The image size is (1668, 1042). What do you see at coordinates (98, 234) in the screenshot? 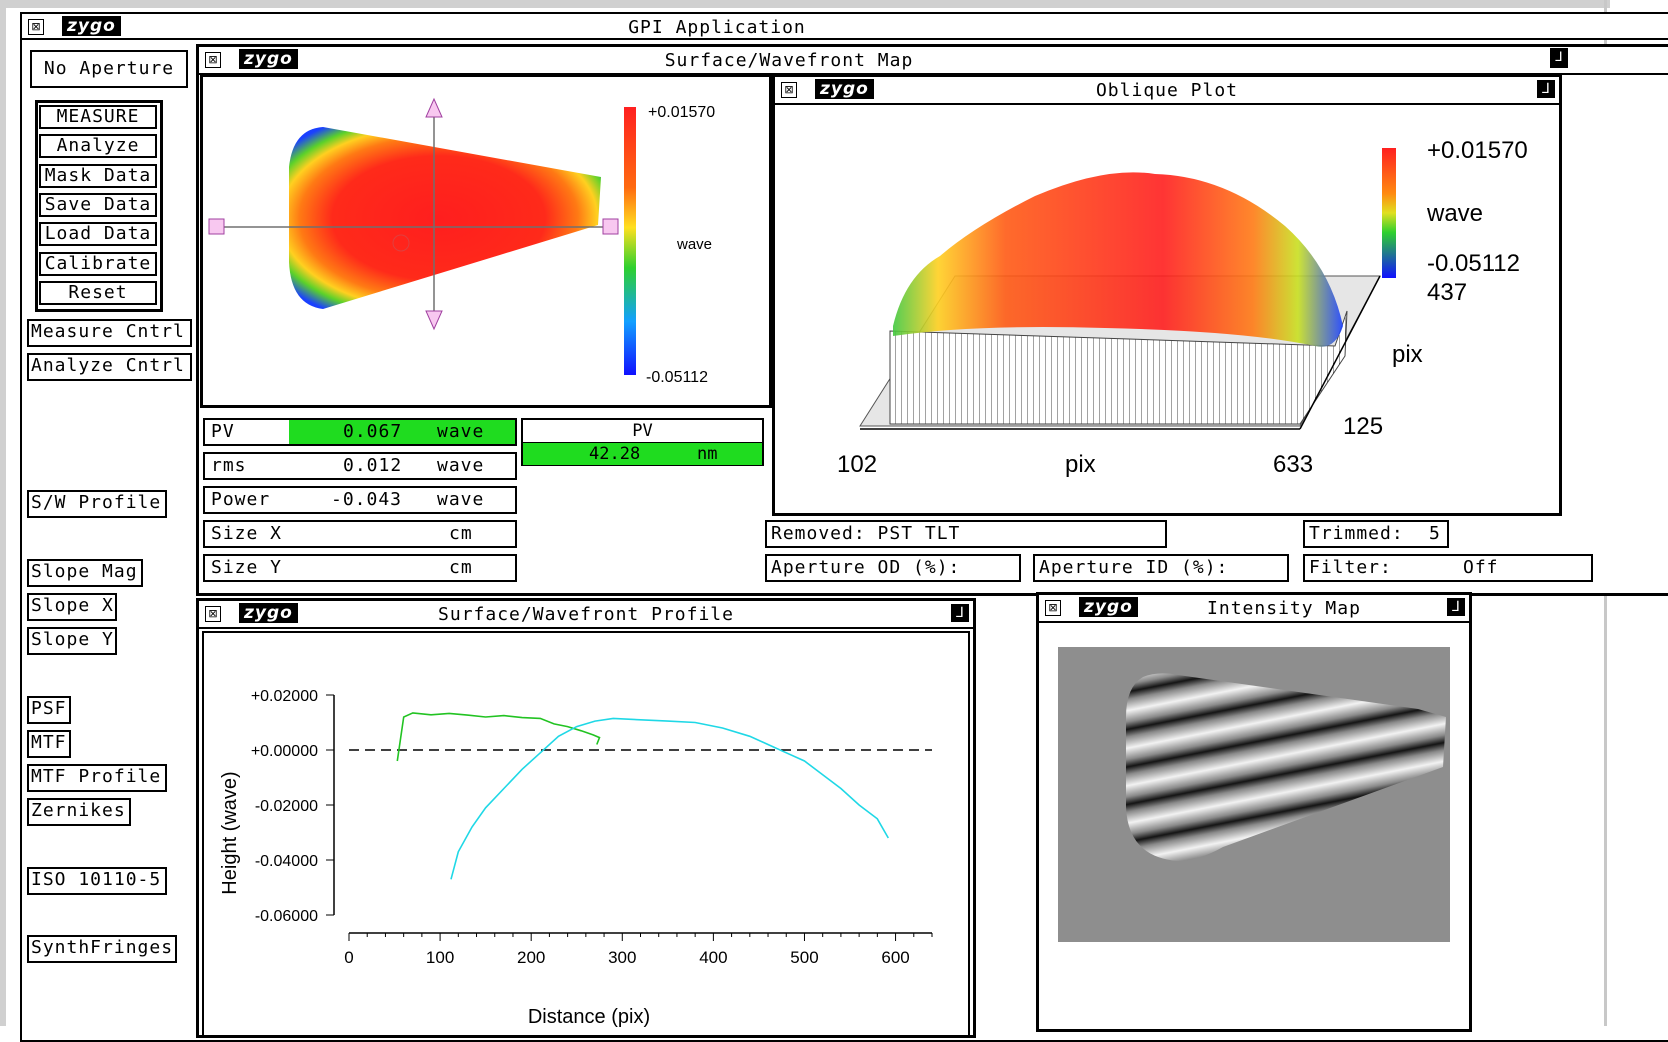
I see `load-data-button: Load Data` at bounding box center [98, 234].